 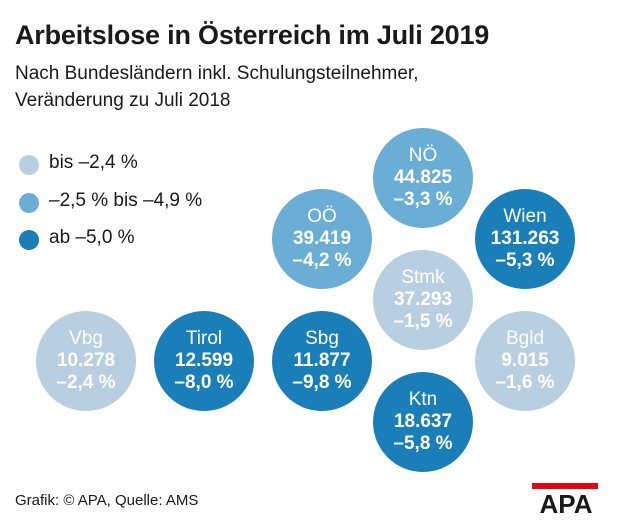 I want to click on region-bubble-ktn: Ktn 18.637 –5,8 %, so click(x=423, y=422).